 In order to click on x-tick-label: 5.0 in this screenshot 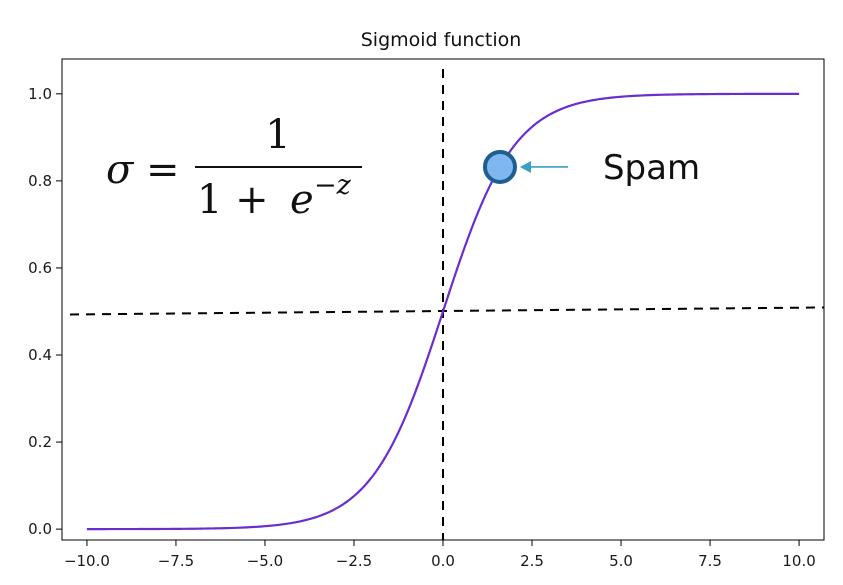, I will do `click(621, 561)`.